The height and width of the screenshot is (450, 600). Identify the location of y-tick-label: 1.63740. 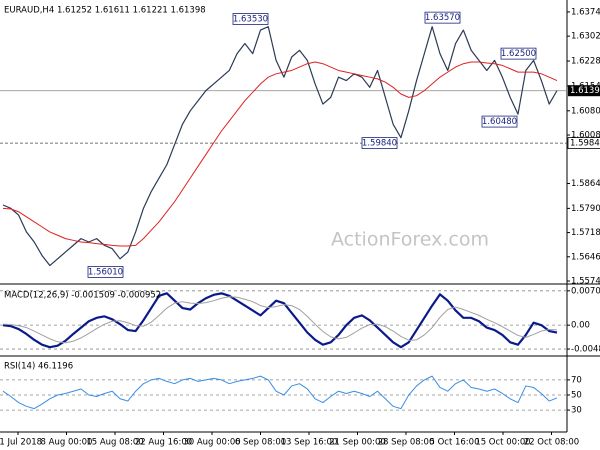
(585, 12).